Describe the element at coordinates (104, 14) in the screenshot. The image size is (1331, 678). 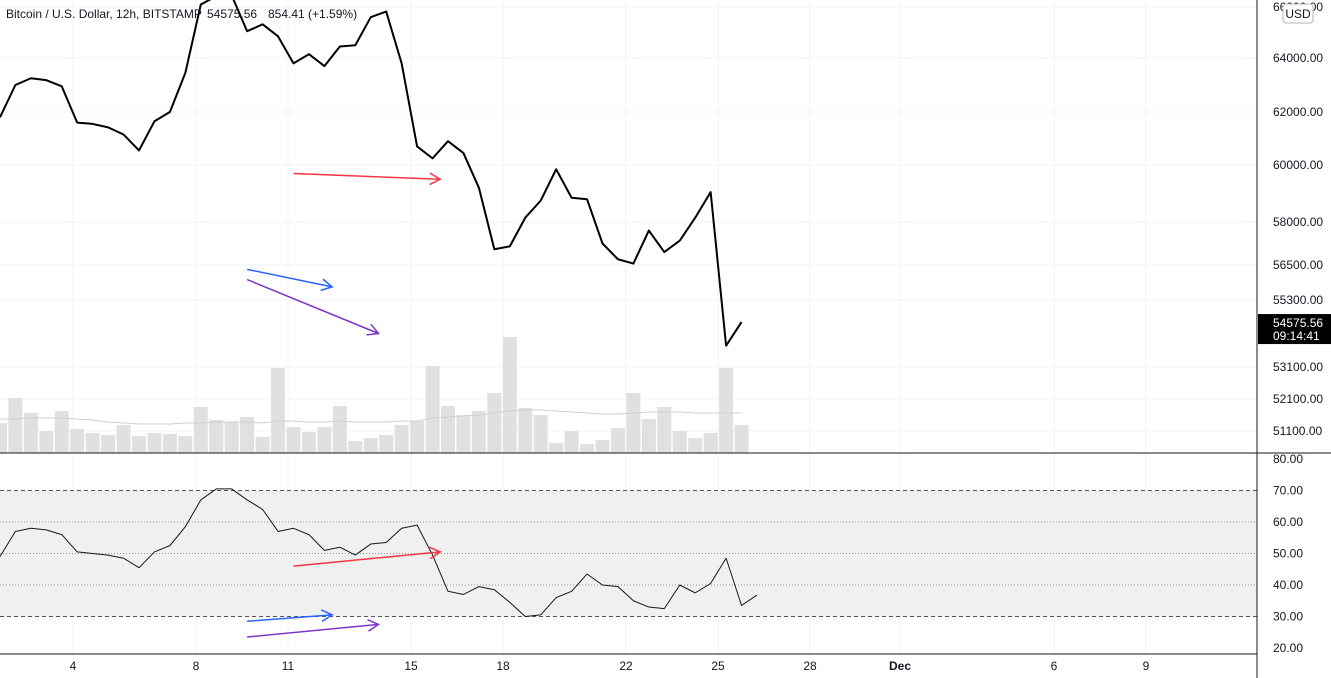
I see `symbol-title: Bitcoin / U.S. Dollar, 12h, BITSTAMP` at that location.